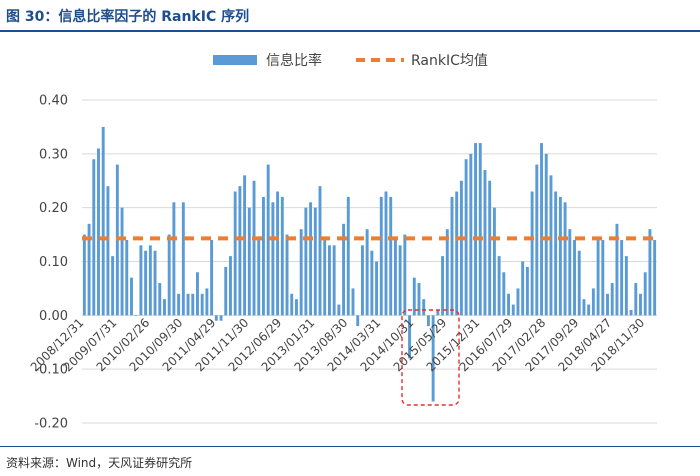 This screenshot has height=476, width=700. Describe the element at coordinates (449, 61) in the screenshot. I see `legend-label-mean: RankIC均值` at that location.